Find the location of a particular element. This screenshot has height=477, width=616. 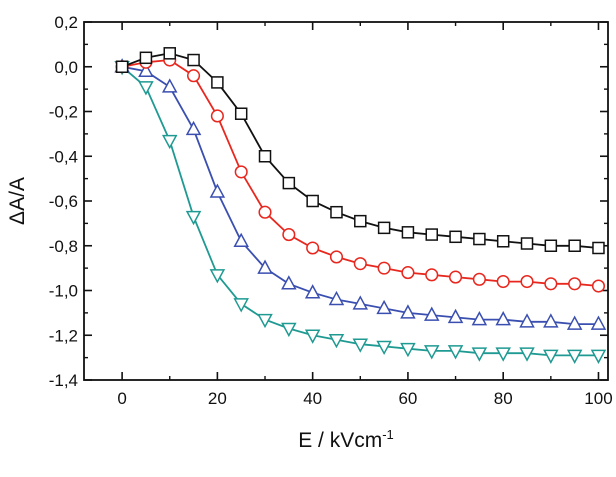

x-tick-label: 0 is located at coordinates (121, 398).